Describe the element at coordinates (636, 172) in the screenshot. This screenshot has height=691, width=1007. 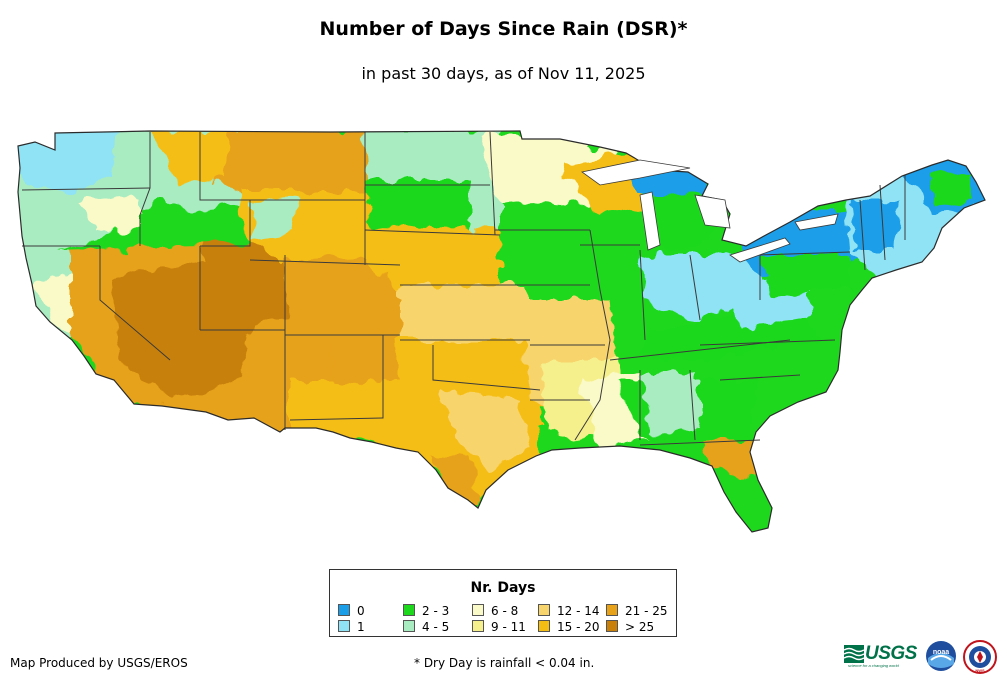
I see `lake-superior` at that location.